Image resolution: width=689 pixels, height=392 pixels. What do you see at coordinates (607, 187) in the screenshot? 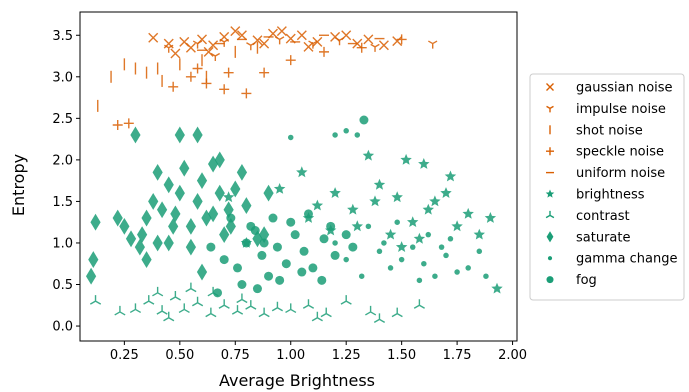
I see `legend-box` at bounding box center [607, 187].